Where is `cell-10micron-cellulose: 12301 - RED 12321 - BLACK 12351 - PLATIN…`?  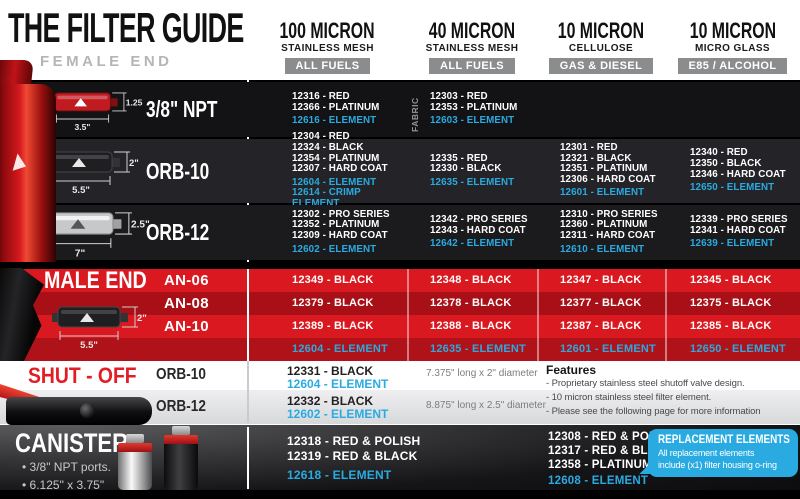
cell-10micron-cellulose: 12301 - RED 12321 - BLACK 12351 - PLATIN… is located at coordinates (611, 171).